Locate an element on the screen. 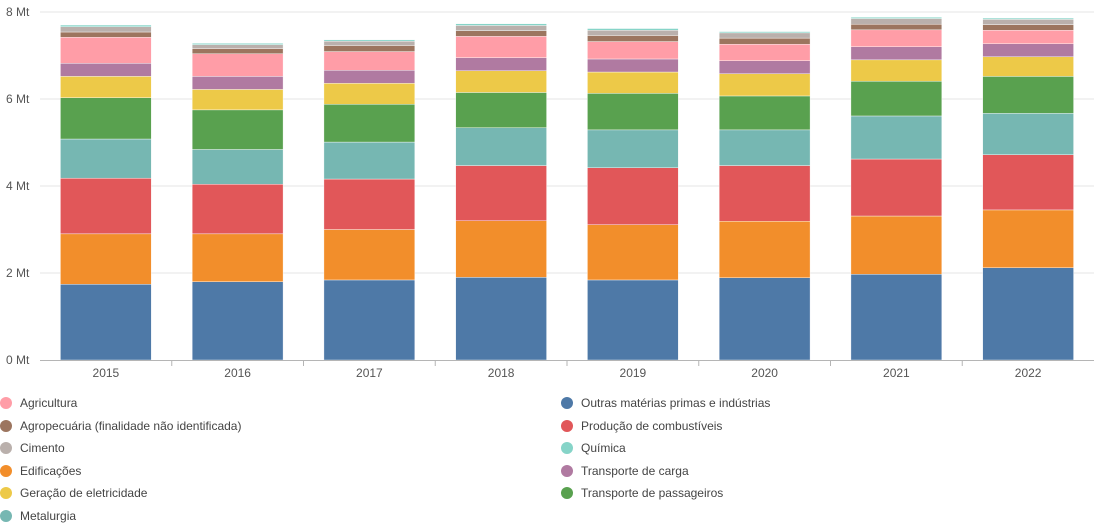 This screenshot has width=1104, height=525. legend-item: Edificações is located at coordinates (40, 471).